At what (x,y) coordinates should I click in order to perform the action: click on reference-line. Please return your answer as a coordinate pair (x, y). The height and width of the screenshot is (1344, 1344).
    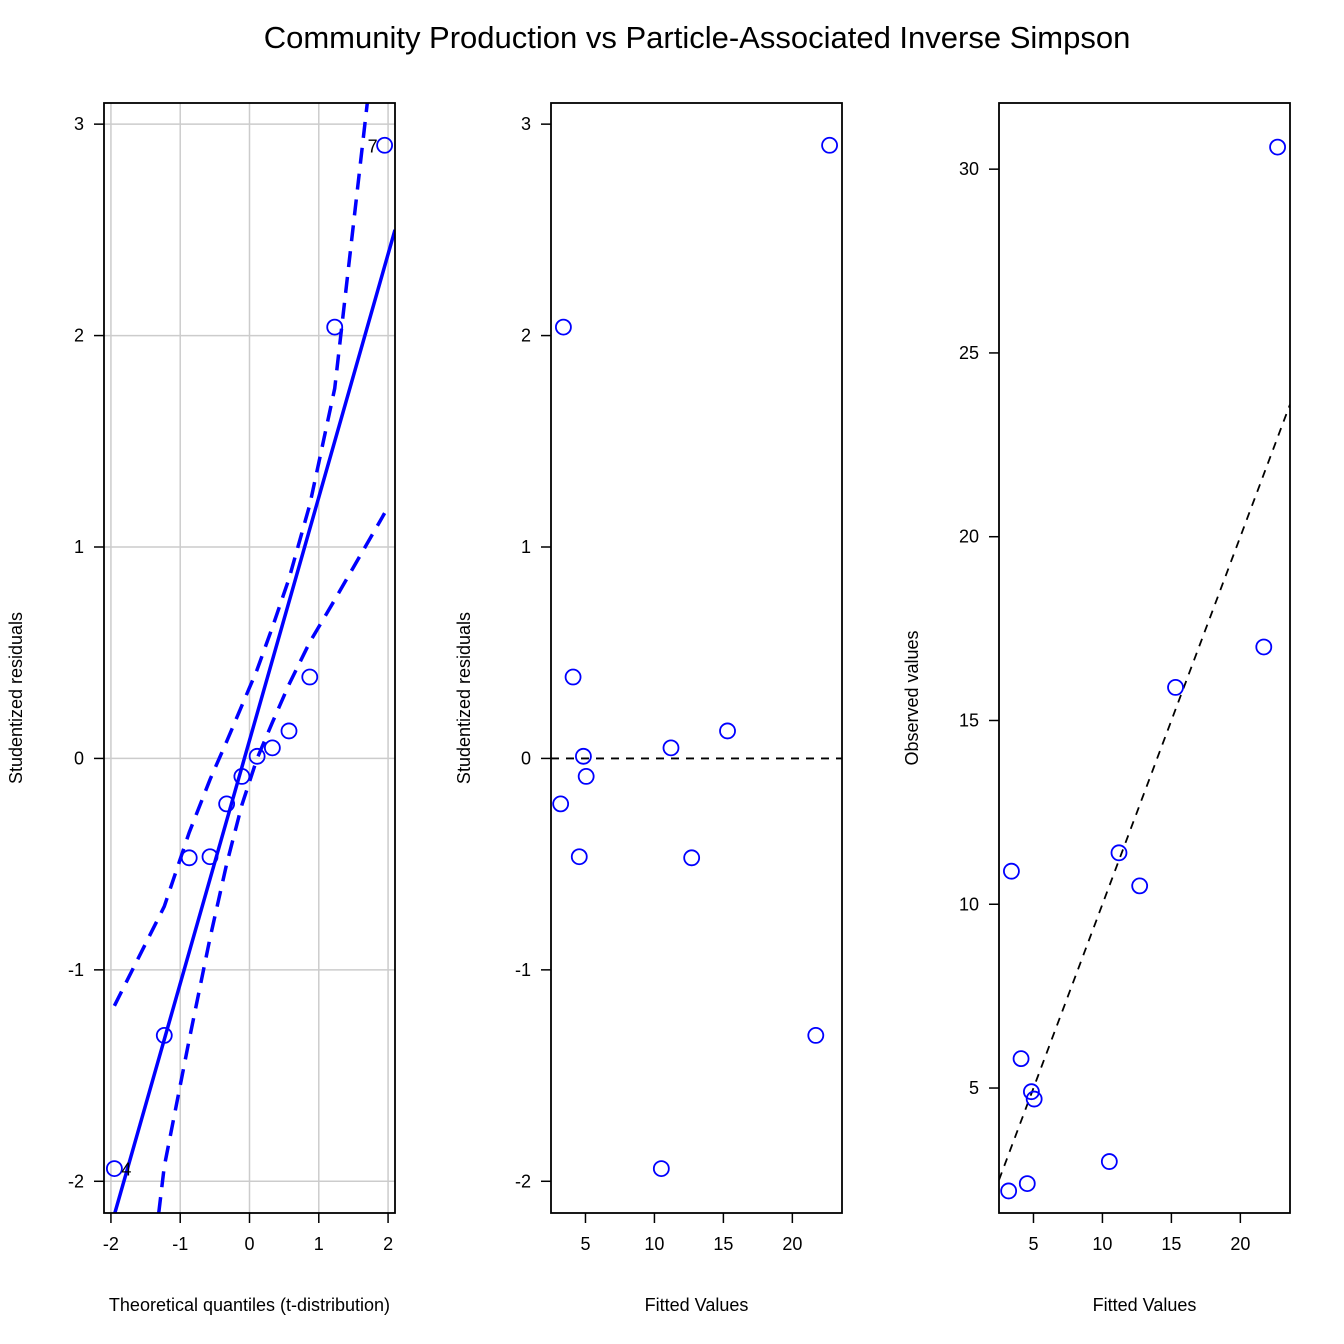
    Looking at the image, I should click on (1144, 792).